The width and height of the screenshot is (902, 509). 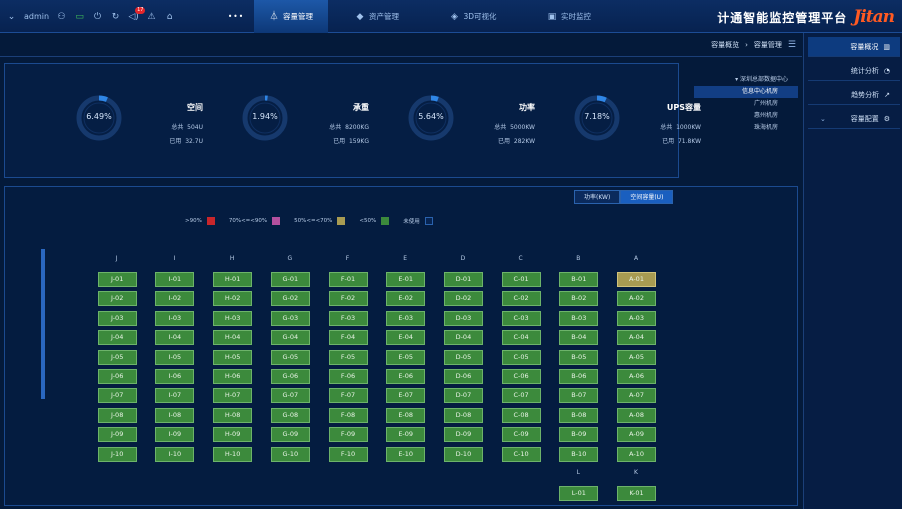 I want to click on rack-cell: K-01, so click(x=636, y=493).